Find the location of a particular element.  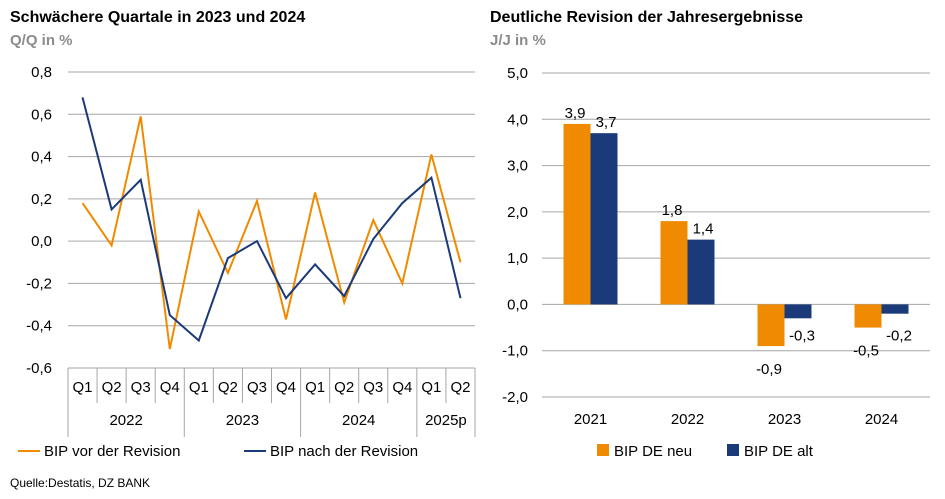

right-x-tick-label: 2023 is located at coordinates (784, 419).